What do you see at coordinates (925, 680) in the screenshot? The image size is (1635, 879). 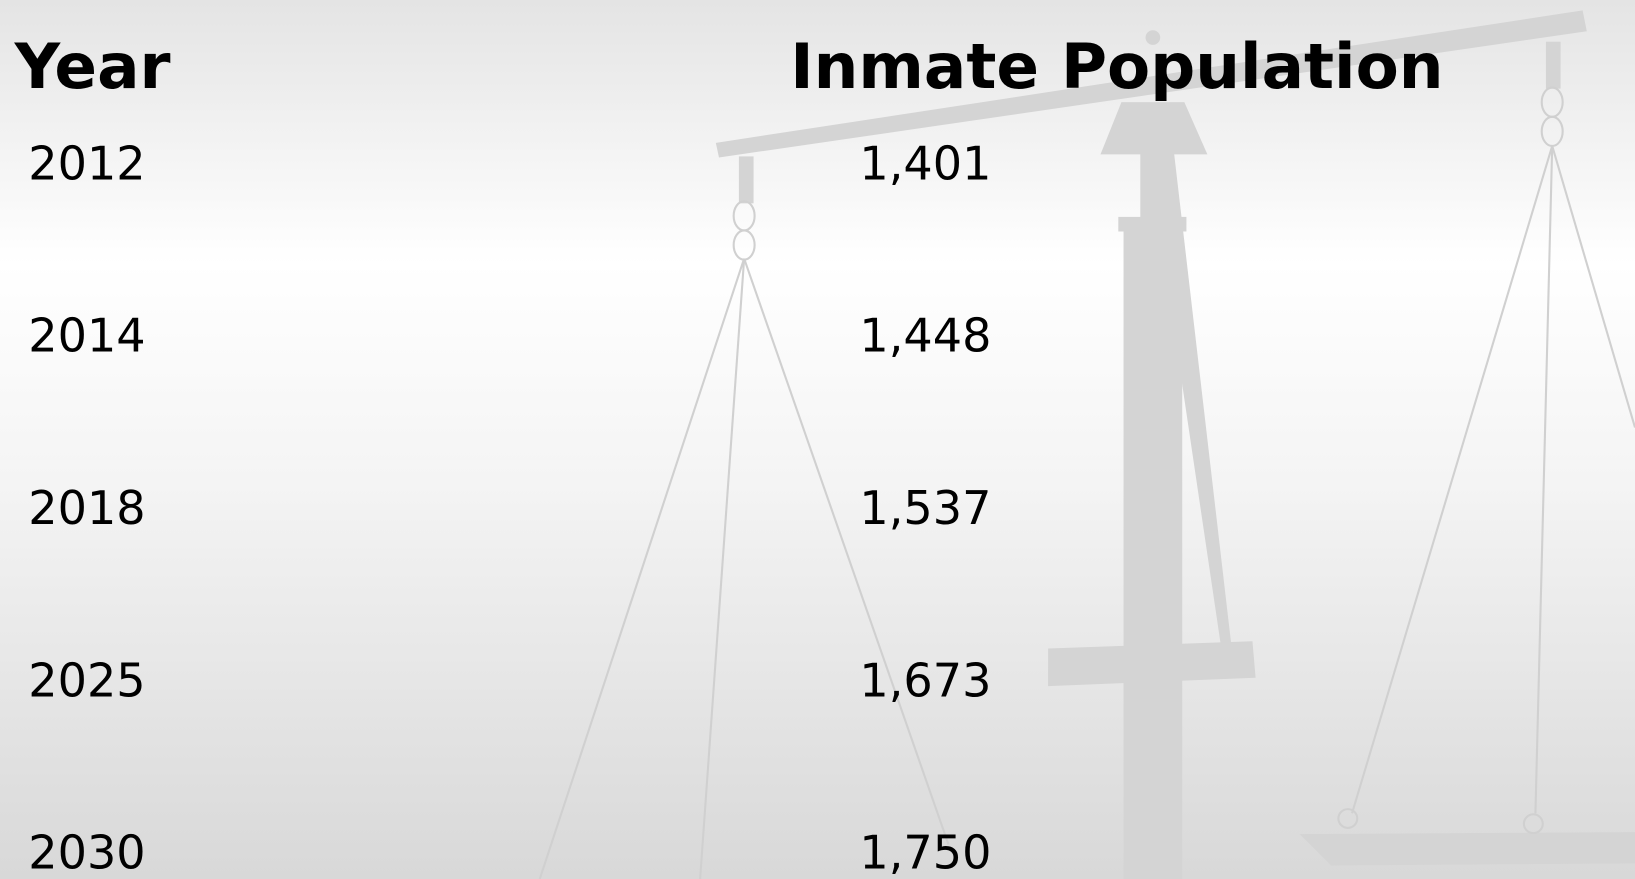 I see `table-cell: 1,673` at bounding box center [925, 680].